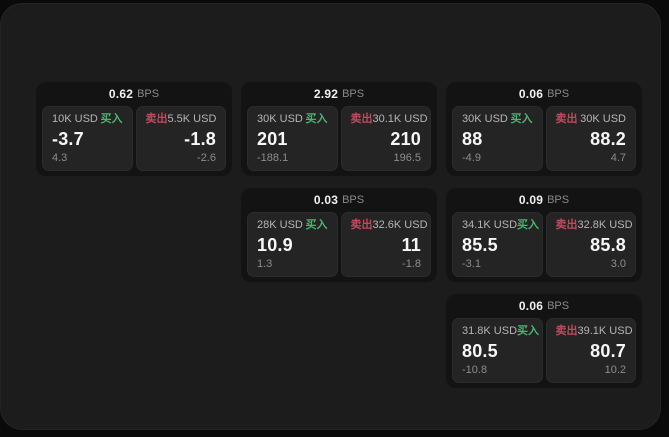 This screenshot has width=669, height=437. What do you see at coordinates (480, 351) in the screenshot?
I see `buy-main-value: 80.5` at bounding box center [480, 351].